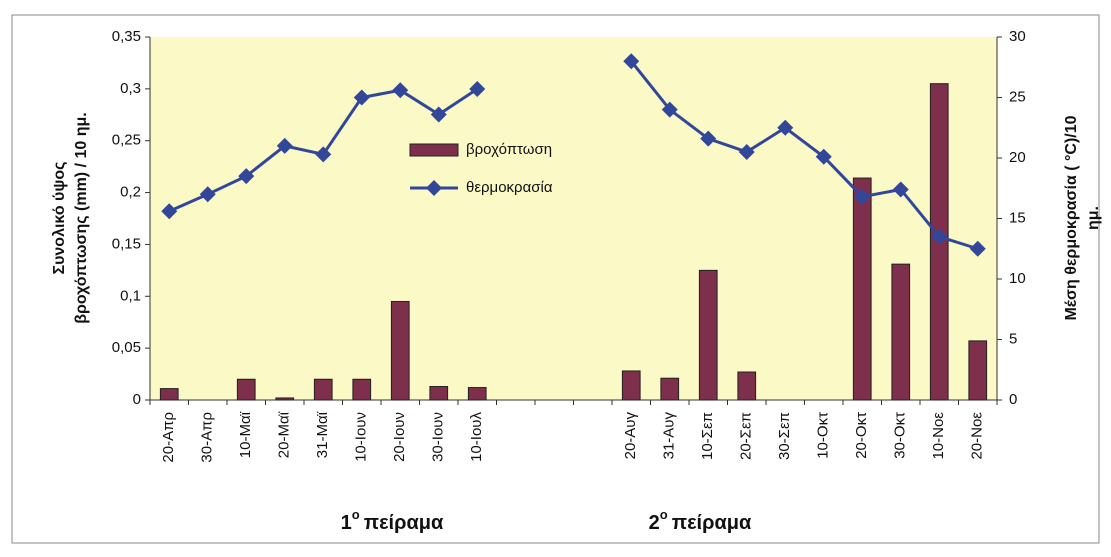 This screenshot has width=1111, height=557. Describe the element at coordinates (130, 192) in the screenshot. I see `y-tick-label: 0,2` at that location.